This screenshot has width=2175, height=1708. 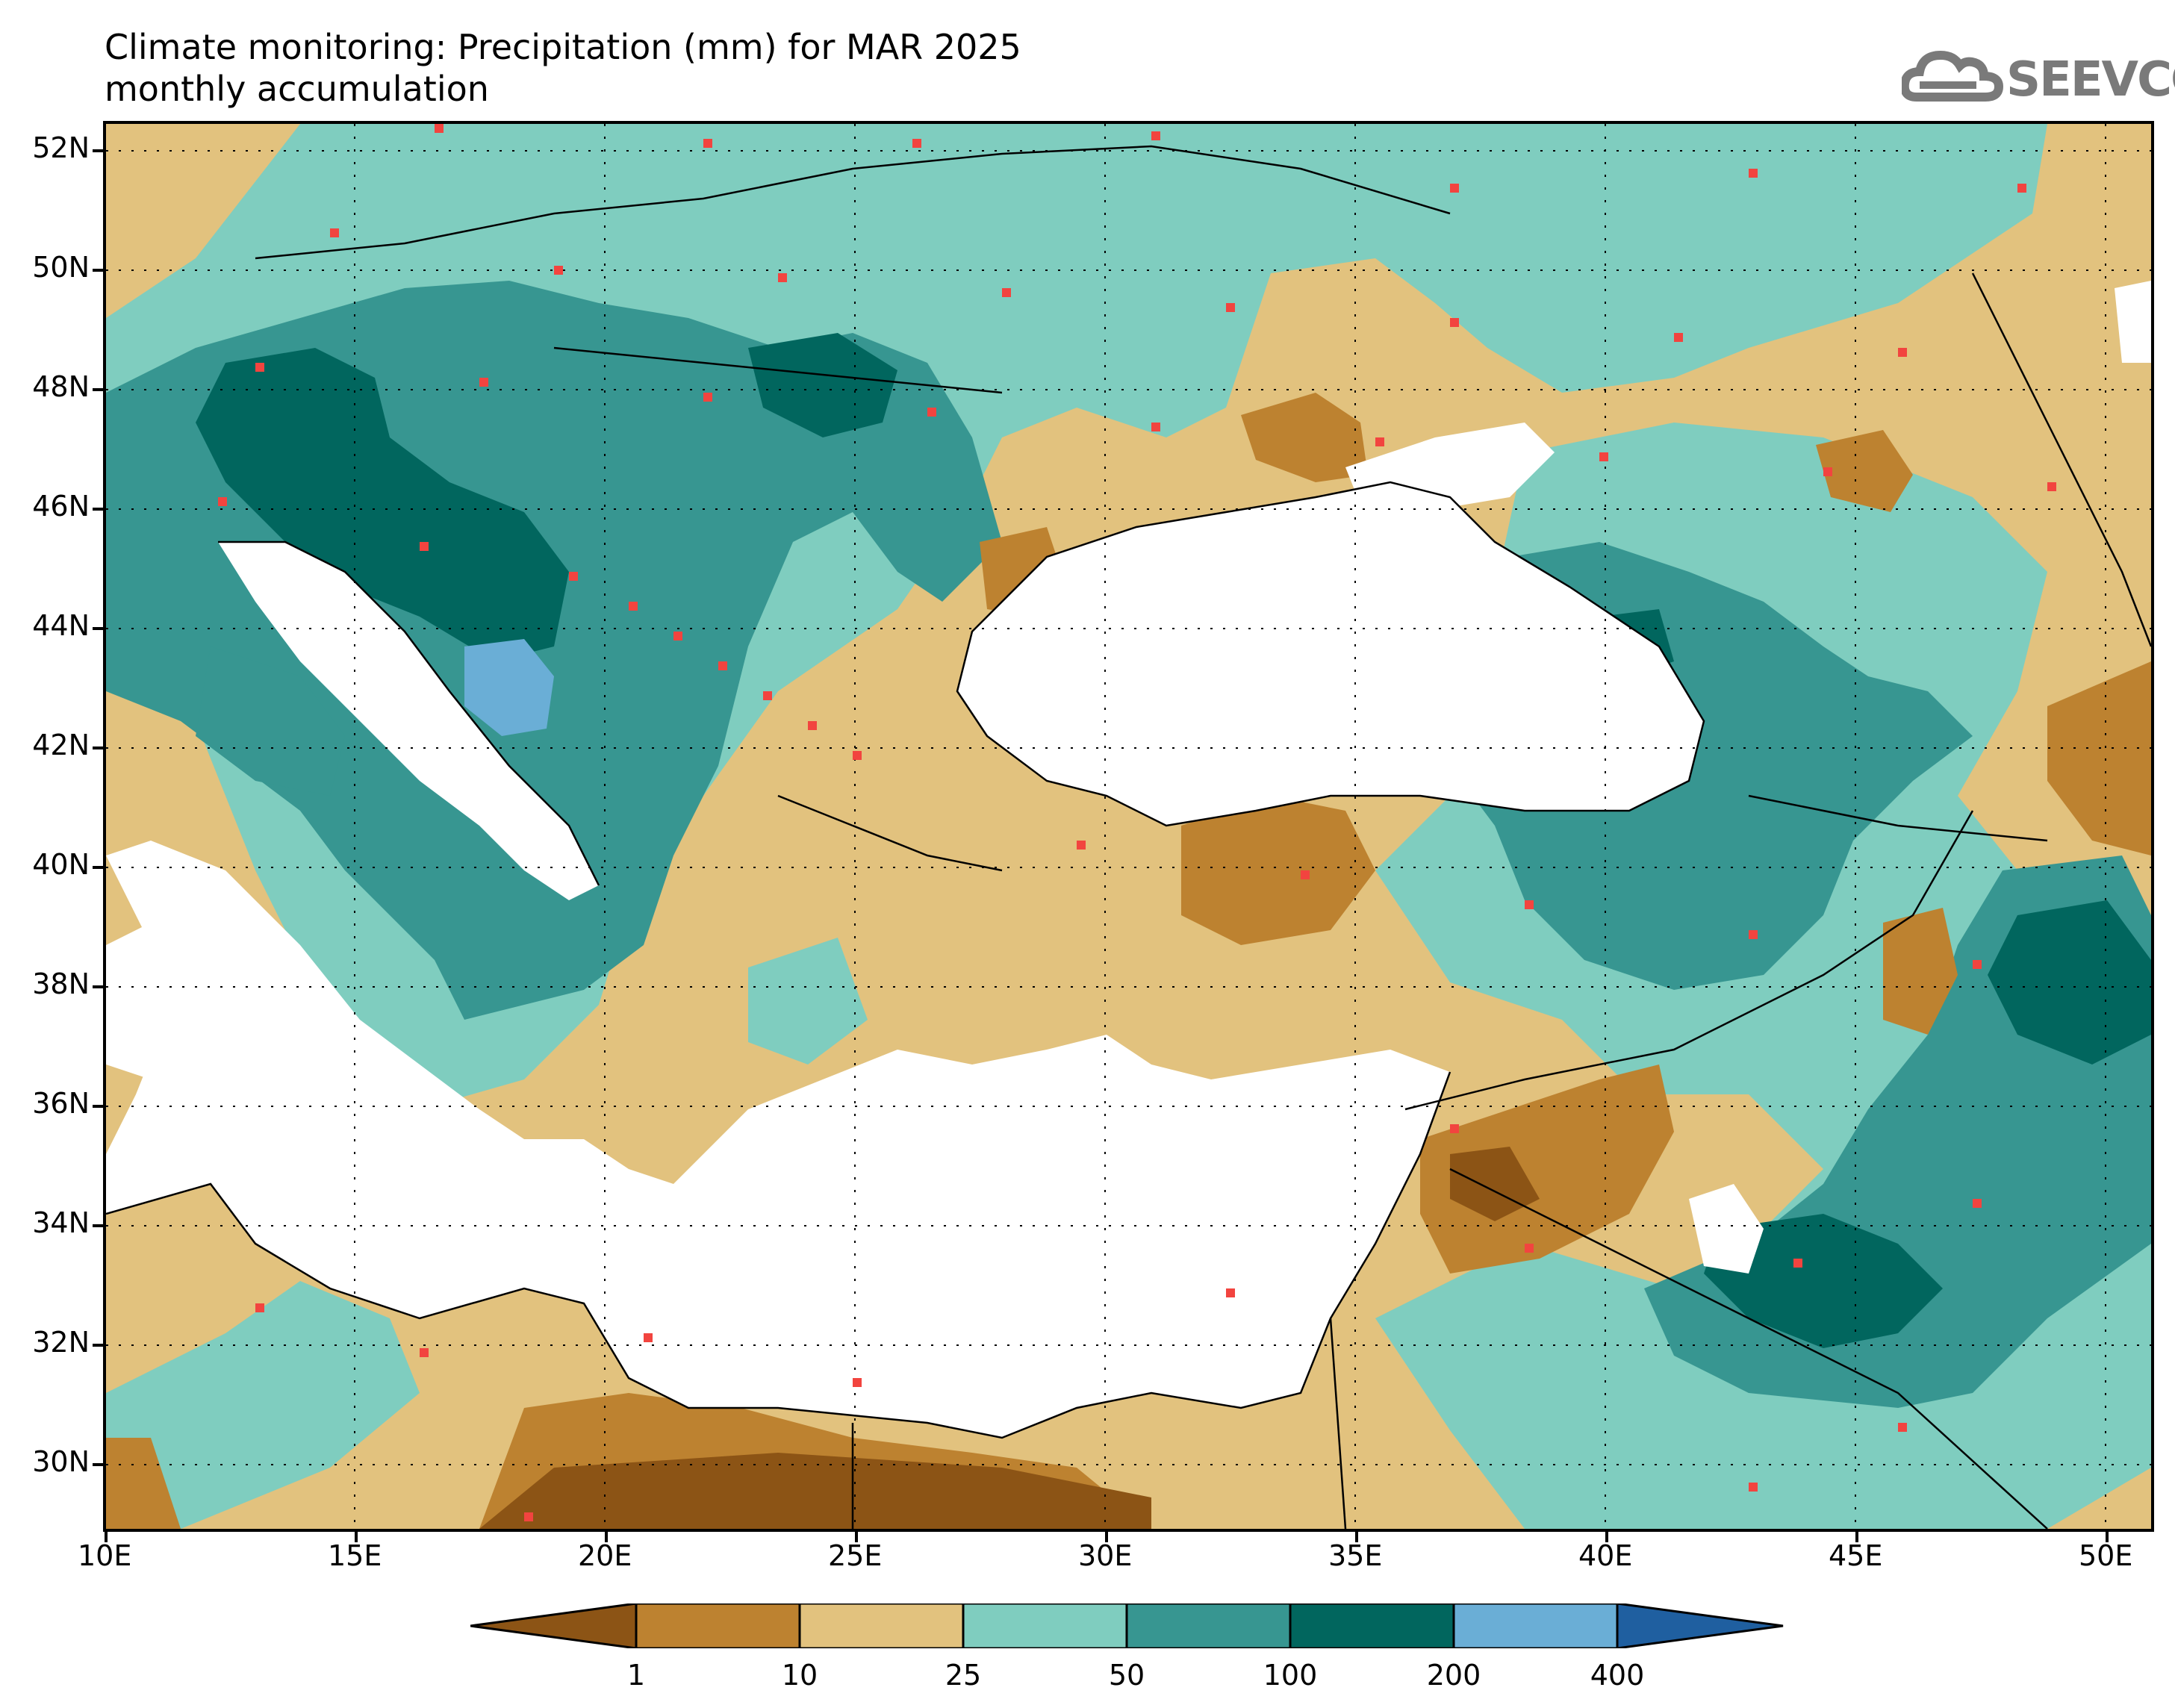 I want to click on lat-label-52n: 52N, so click(x=61, y=147).